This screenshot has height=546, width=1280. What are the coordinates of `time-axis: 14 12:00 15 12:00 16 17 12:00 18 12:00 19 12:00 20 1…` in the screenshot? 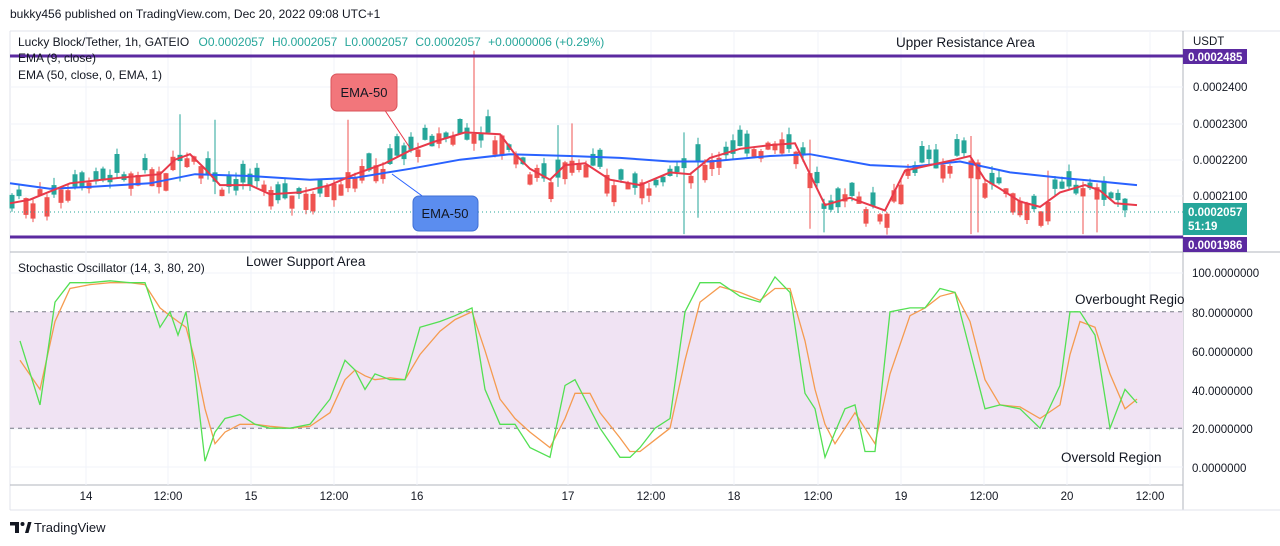 It's located at (622, 497).